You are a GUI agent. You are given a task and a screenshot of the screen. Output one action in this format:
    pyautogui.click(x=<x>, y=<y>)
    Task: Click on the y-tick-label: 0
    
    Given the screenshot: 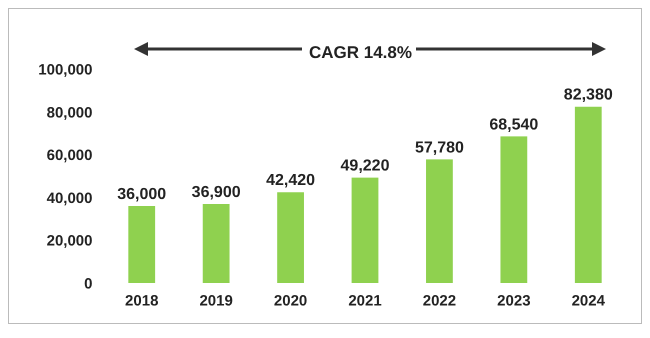 What is the action you would take?
    pyautogui.click(x=88, y=284)
    